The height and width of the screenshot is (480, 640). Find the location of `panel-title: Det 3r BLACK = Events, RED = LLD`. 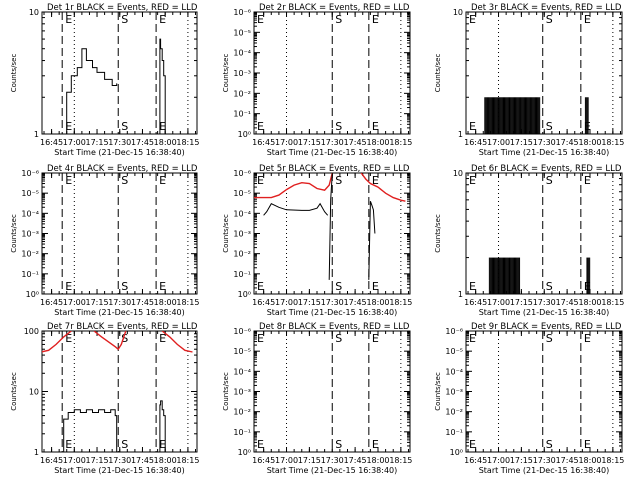

panel-title: Det 3r BLACK = Events, RED = LLD is located at coordinates (546, 8).